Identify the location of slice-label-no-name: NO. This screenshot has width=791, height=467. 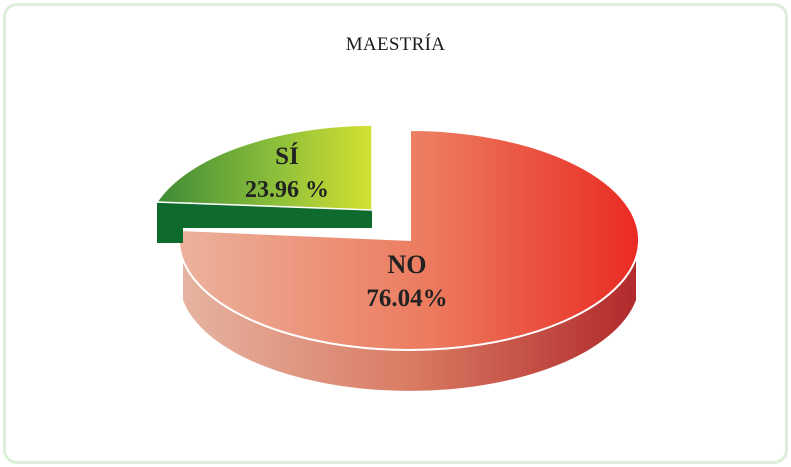
(407, 264).